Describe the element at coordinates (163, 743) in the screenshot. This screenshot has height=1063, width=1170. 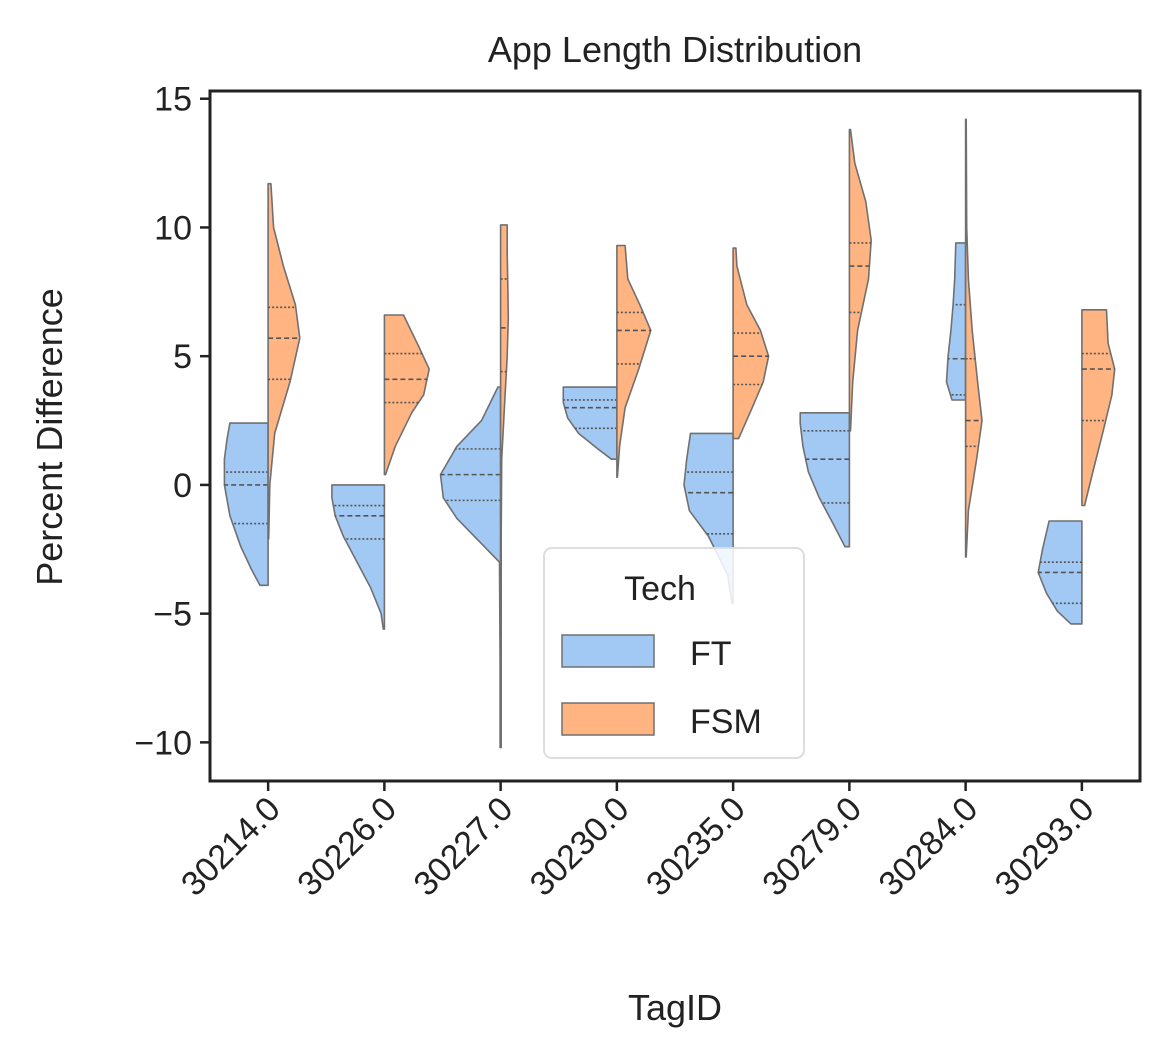
I see `y-tick-label: −10` at that location.